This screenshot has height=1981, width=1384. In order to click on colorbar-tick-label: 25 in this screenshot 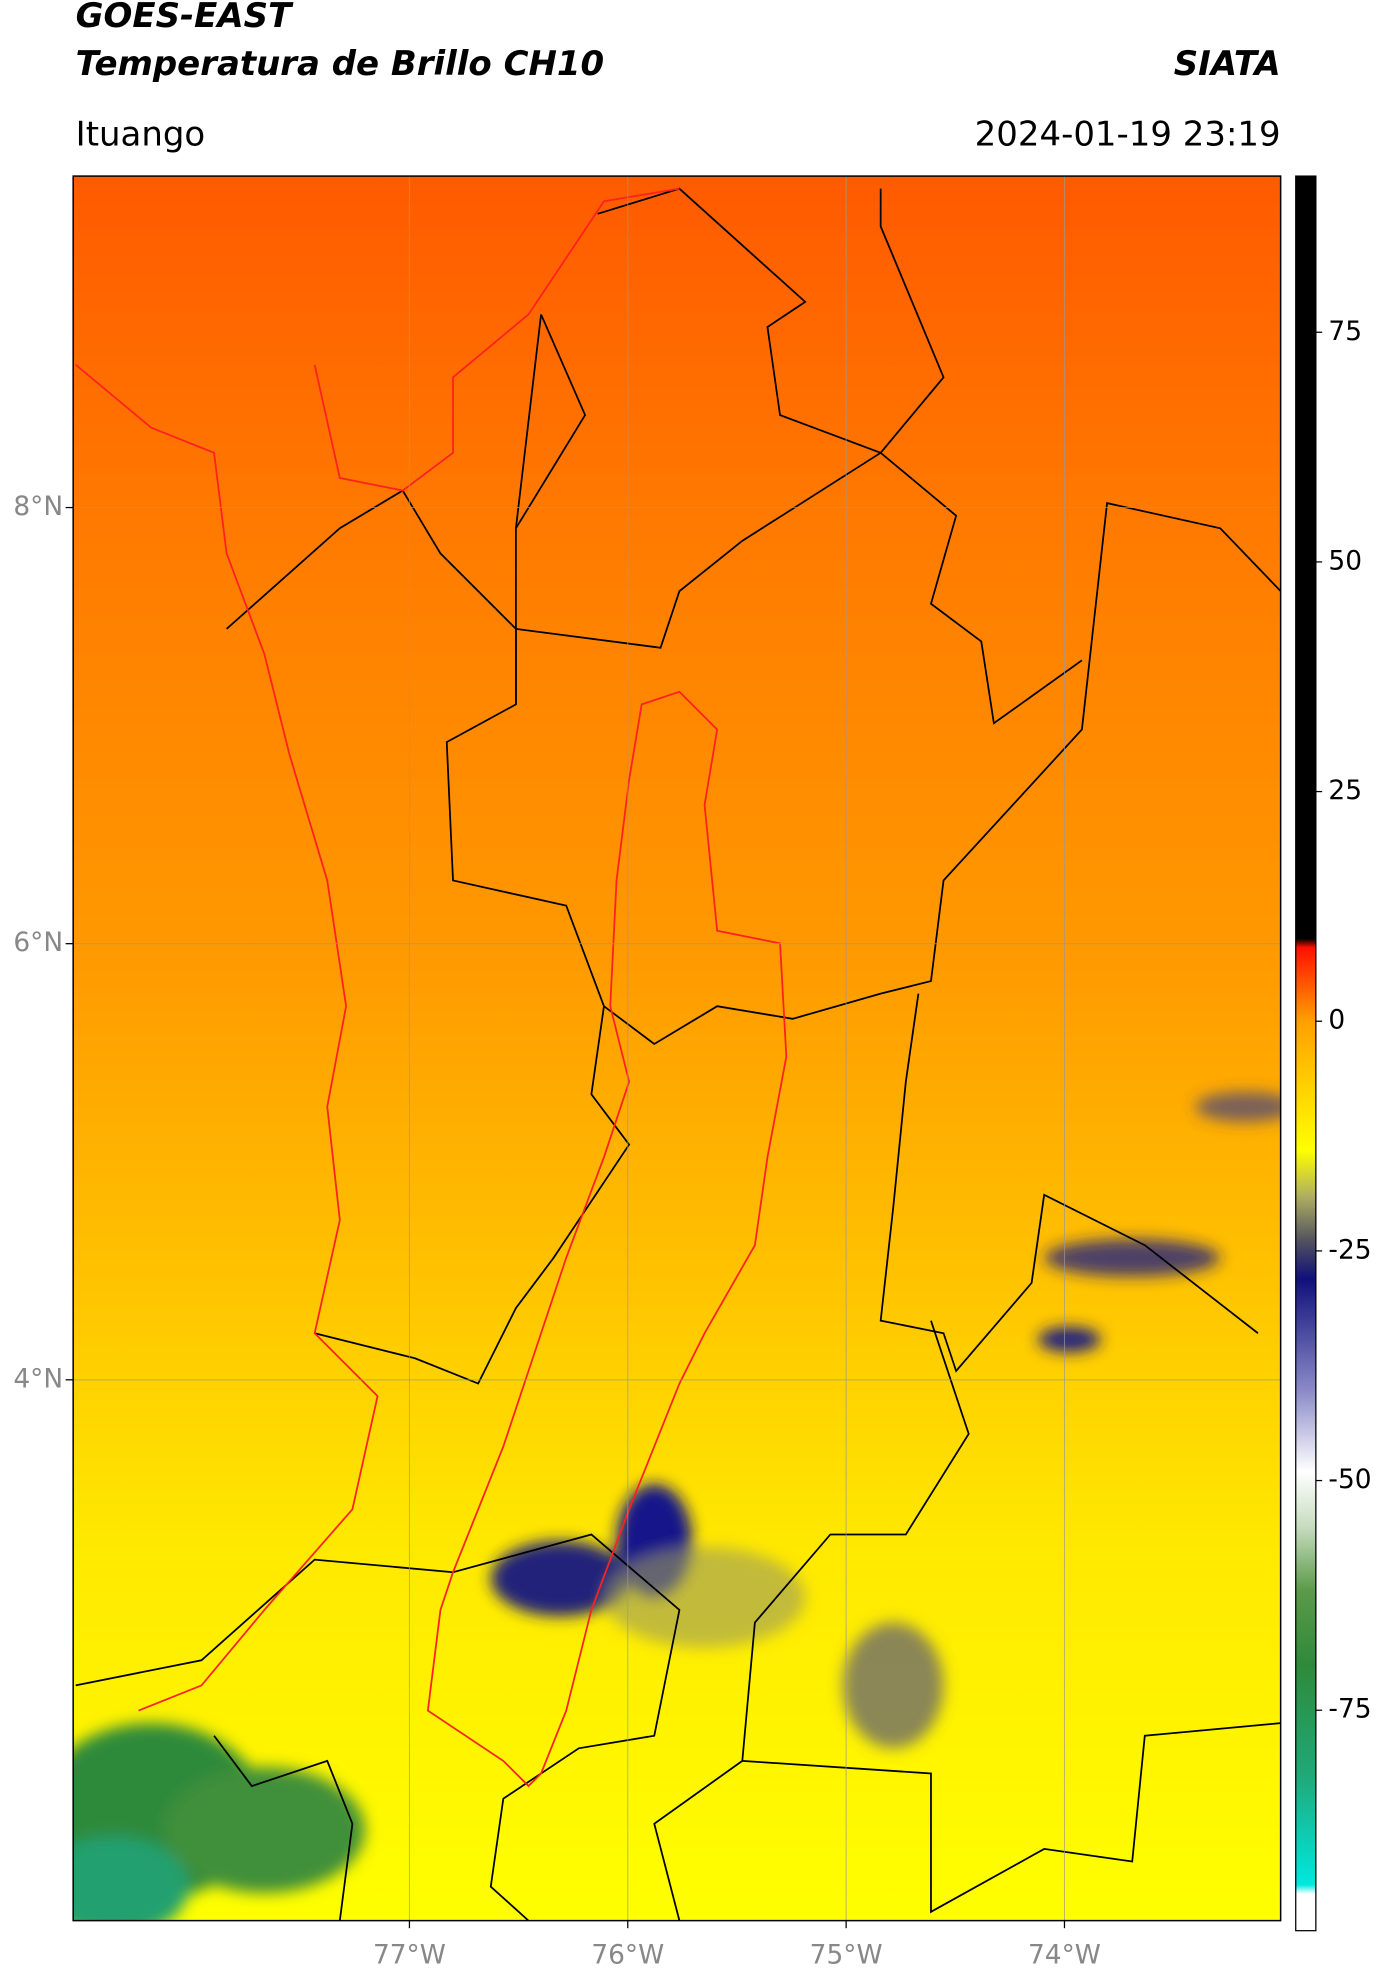, I will do `click(1345, 790)`.